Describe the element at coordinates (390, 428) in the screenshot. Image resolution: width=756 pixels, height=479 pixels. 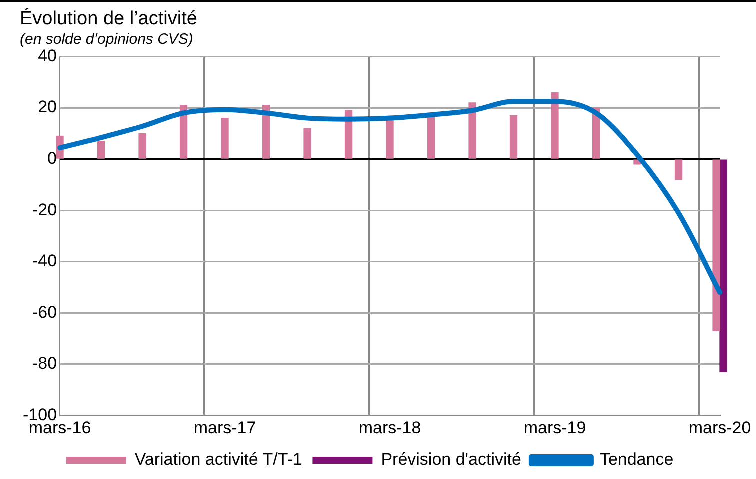
I see `x-tick-label: mars-18` at that location.